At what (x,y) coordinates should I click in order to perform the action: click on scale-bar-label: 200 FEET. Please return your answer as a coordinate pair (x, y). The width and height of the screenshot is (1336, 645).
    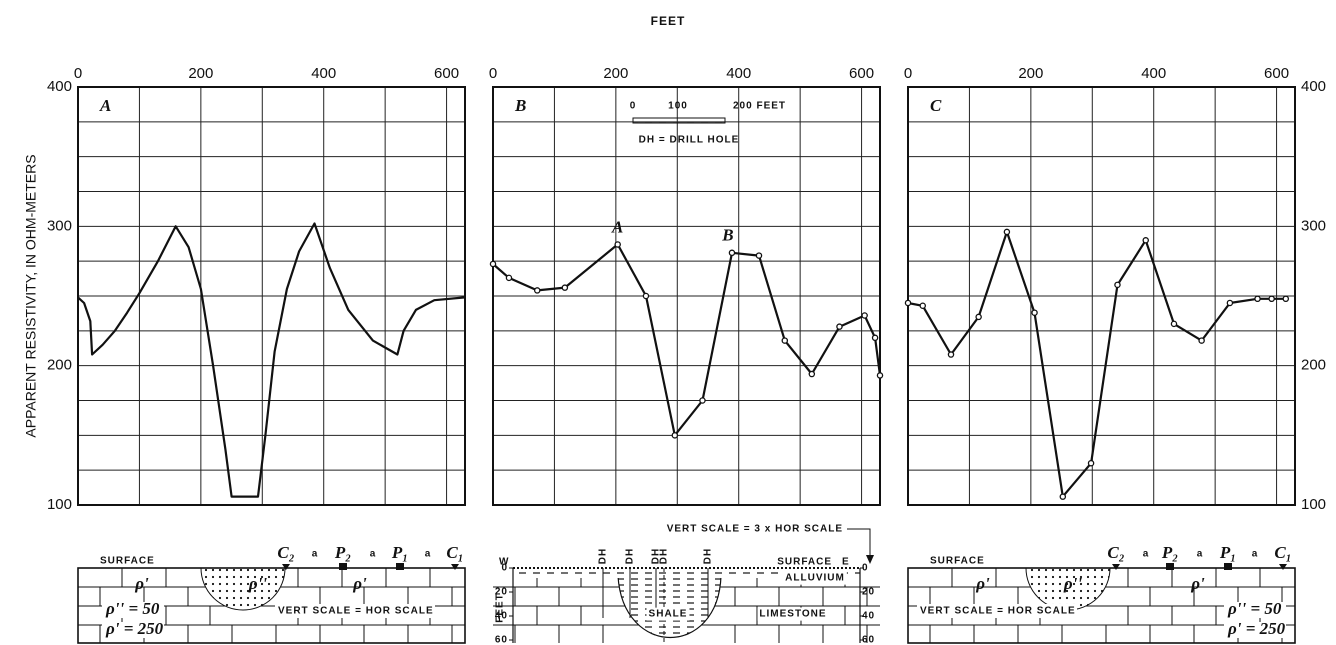
    Looking at the image, I should click on (759, 106).